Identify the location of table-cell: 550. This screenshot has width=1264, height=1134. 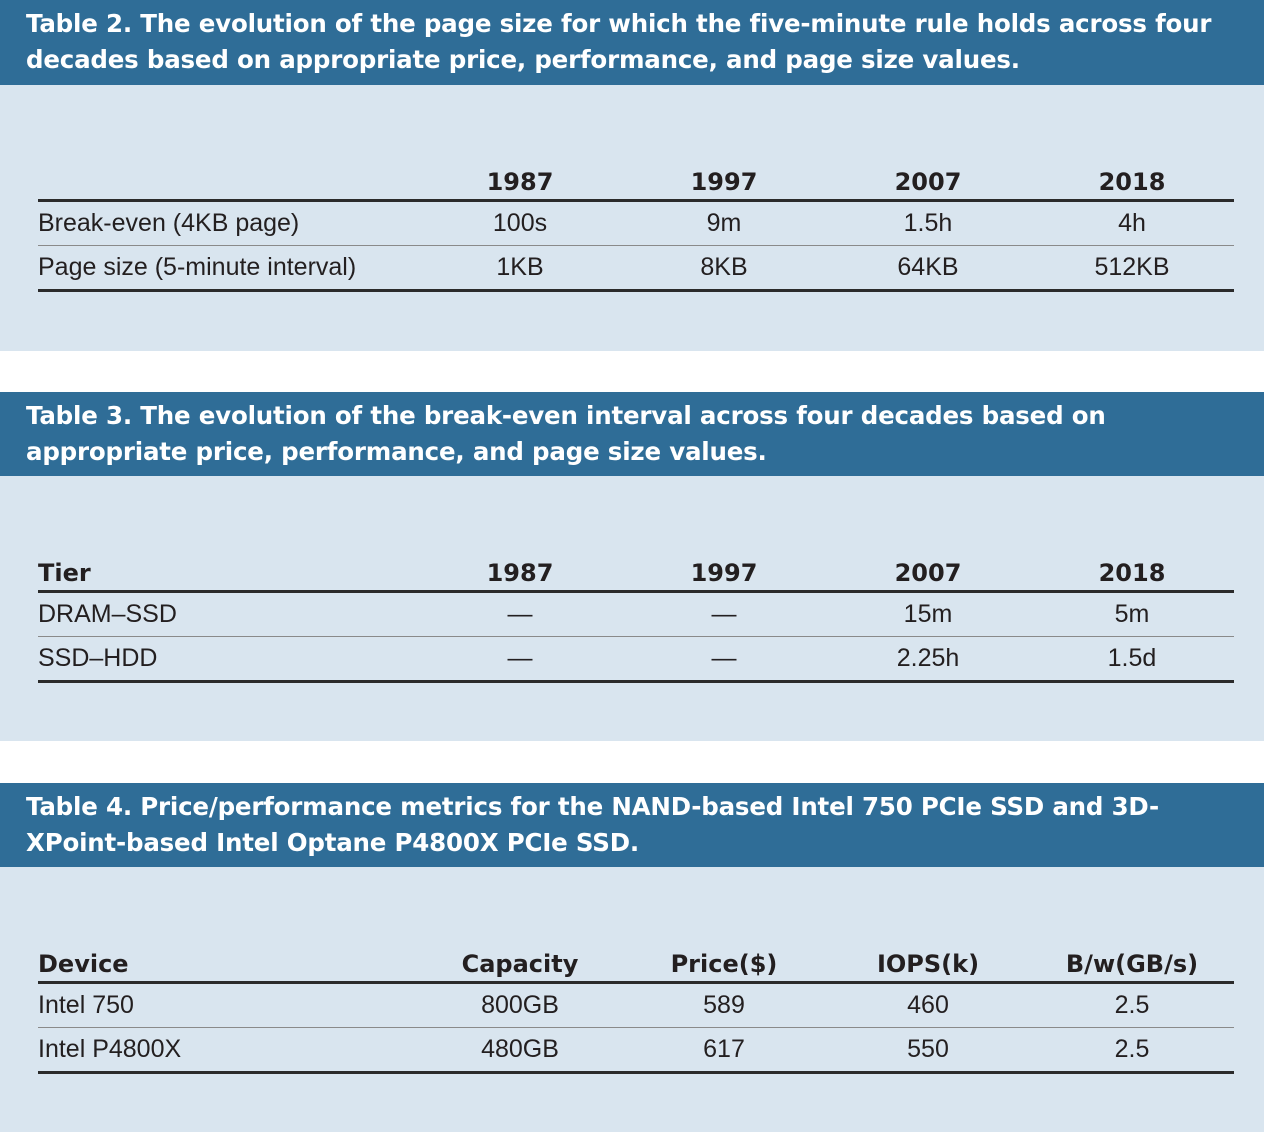
(928, 1050).